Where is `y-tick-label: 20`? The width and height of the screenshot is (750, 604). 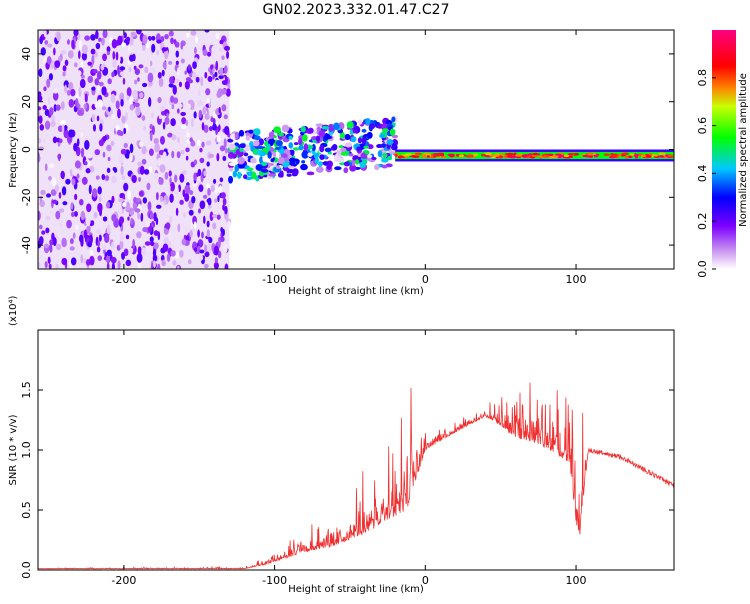 y-tick-label: 20 is located at coordinates (26, 102).